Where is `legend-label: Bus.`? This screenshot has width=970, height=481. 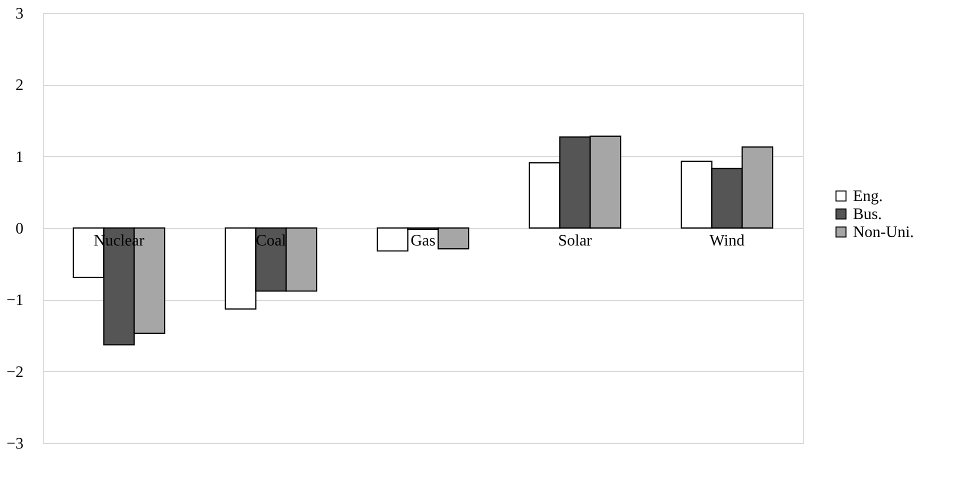 legend-label: Bus. is located at coordinates (867, 214).